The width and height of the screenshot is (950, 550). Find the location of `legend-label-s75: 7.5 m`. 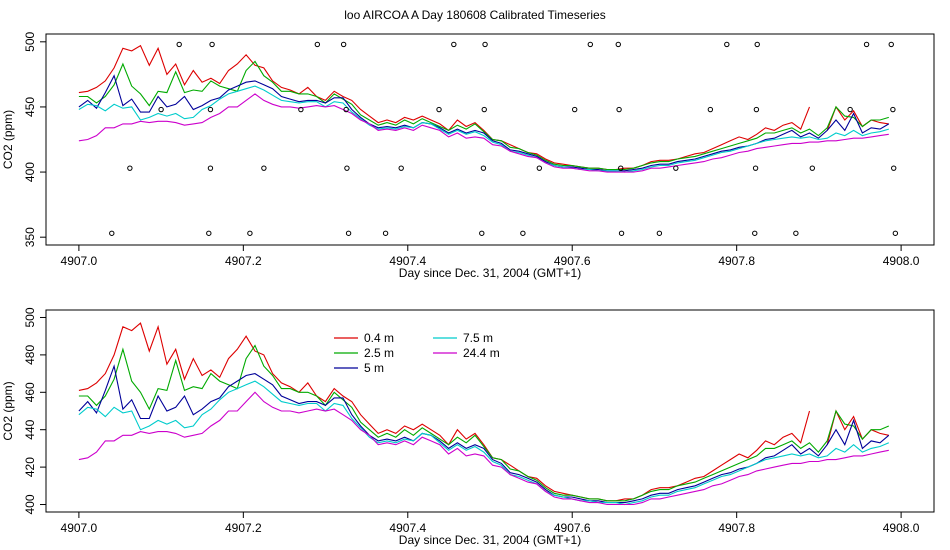

legend-label-s75: 7.5 m is located at coordinates (478, 338).